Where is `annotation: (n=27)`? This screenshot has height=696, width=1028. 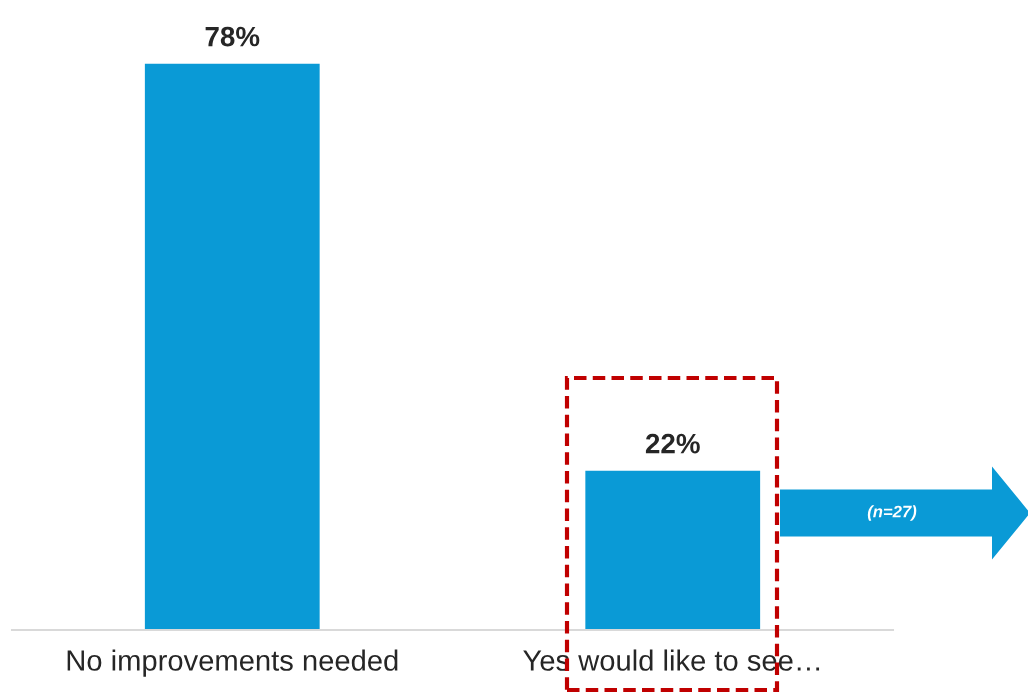 annotation: (n=27) is located at coordinates (892, 513).